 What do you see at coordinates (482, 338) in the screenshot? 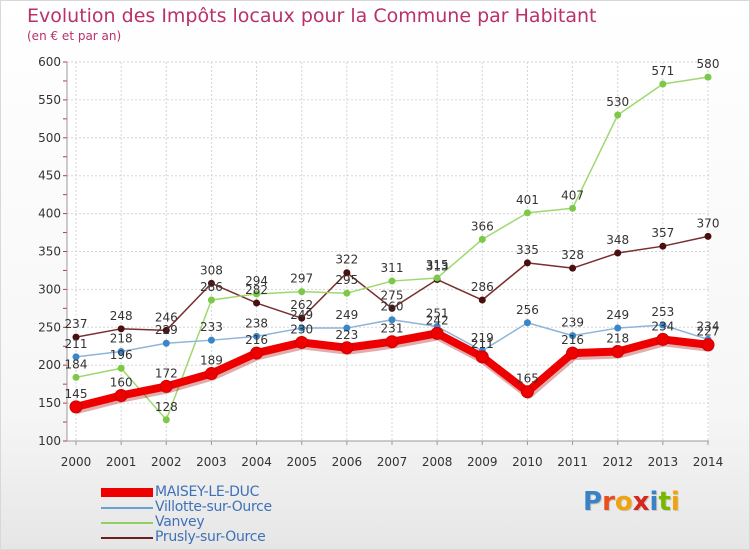
I see `data-label: 219` at bounding box center [482, 338].